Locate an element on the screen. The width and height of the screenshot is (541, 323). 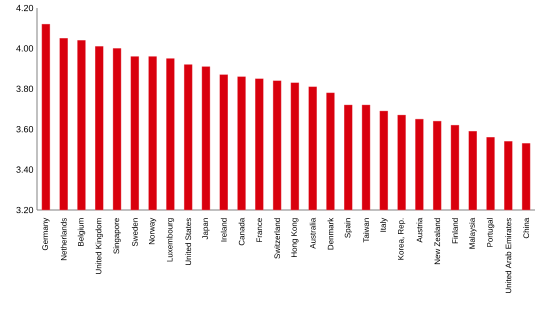
y-tick-label: 4.00 is located at coordinates (25, 48).